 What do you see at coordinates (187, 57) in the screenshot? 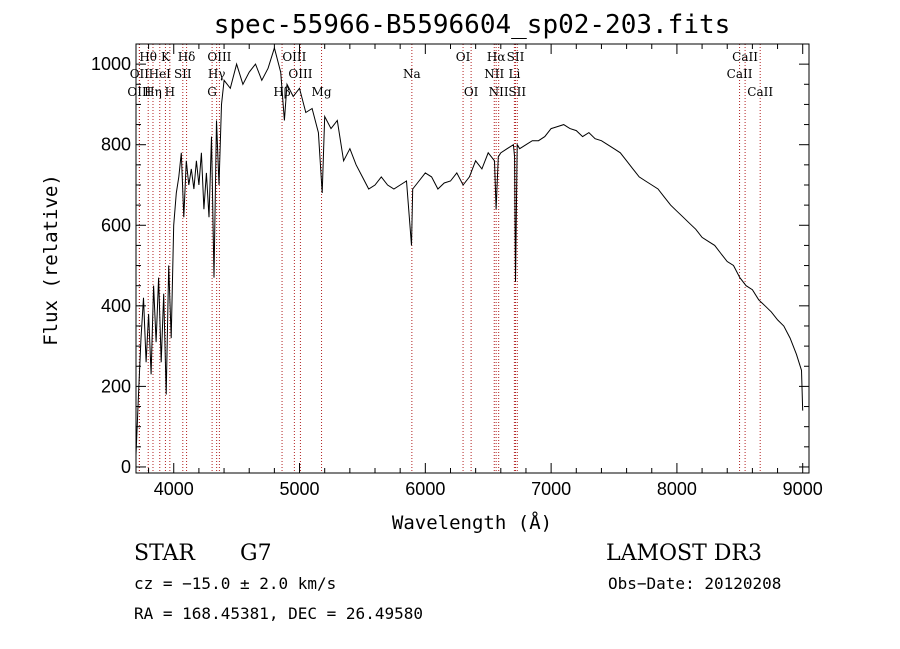
I see `line-label: Hδ` at bounding box center [187, 57].